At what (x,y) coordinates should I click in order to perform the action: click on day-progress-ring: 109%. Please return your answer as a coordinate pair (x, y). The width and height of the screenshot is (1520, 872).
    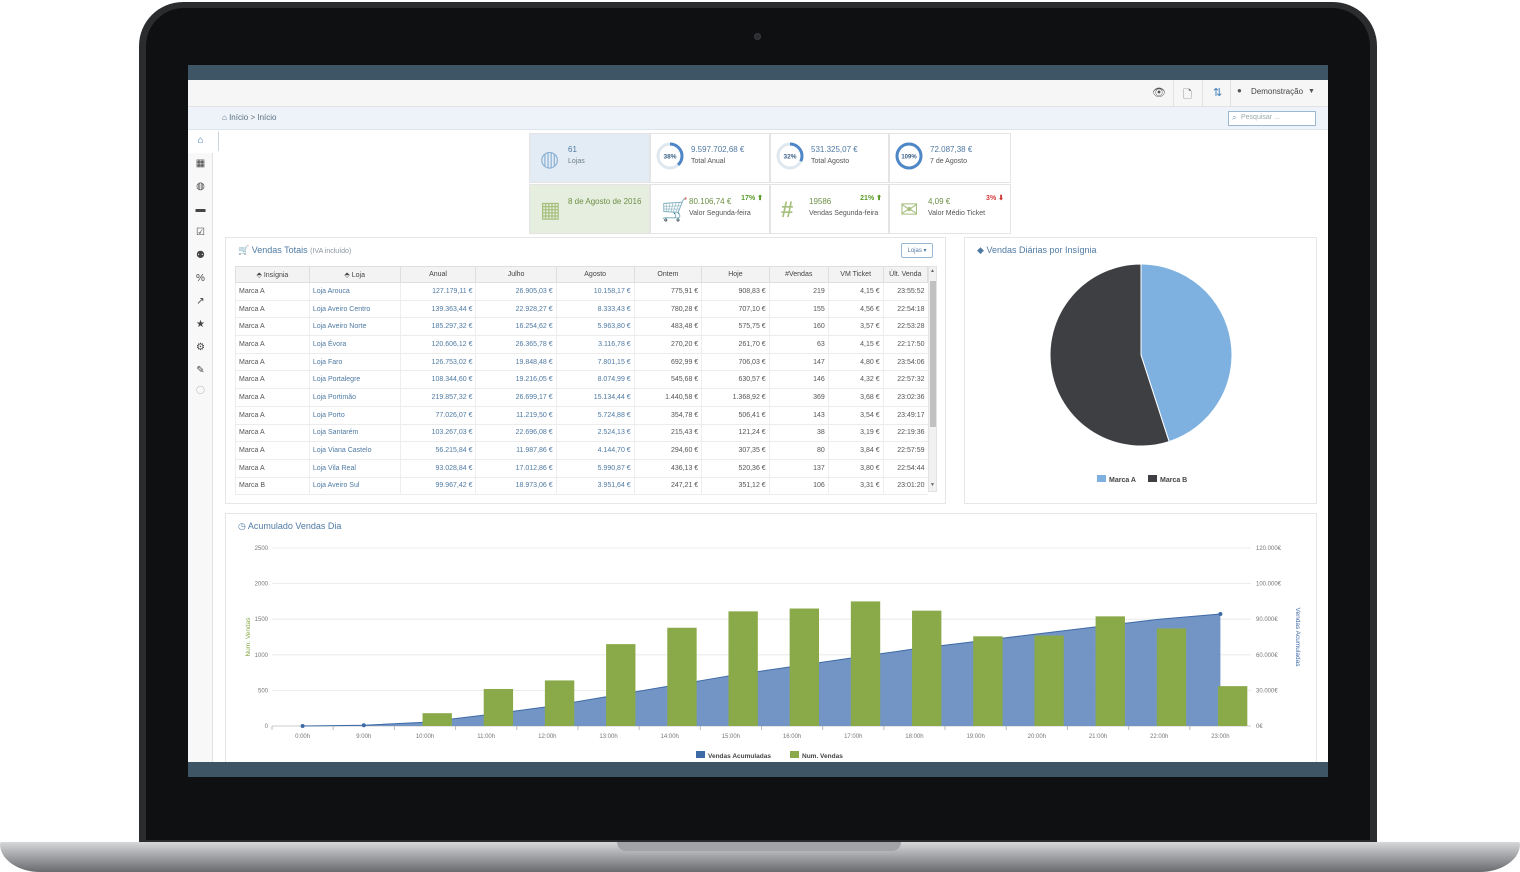
    Looking at the image, I should click on (909, 156).